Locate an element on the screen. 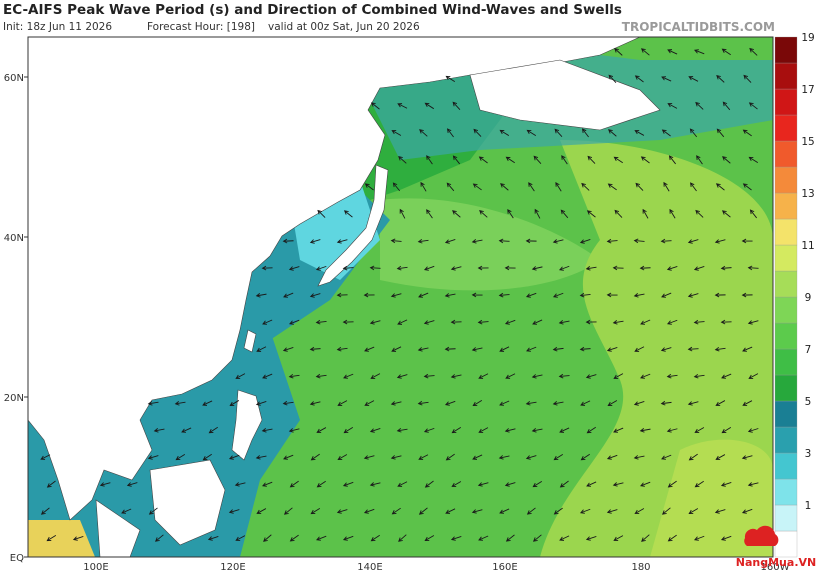 The image size is (819, 577). colorbar-label: 9 is located at coordinates (808, 298).